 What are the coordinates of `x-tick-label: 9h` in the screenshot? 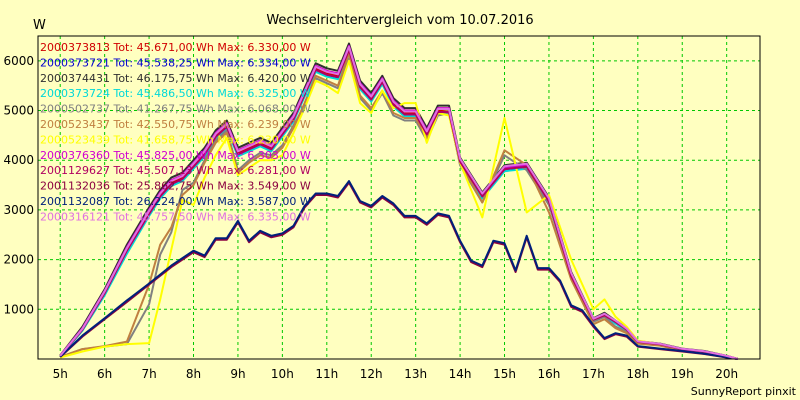 It's located at (237, 374).